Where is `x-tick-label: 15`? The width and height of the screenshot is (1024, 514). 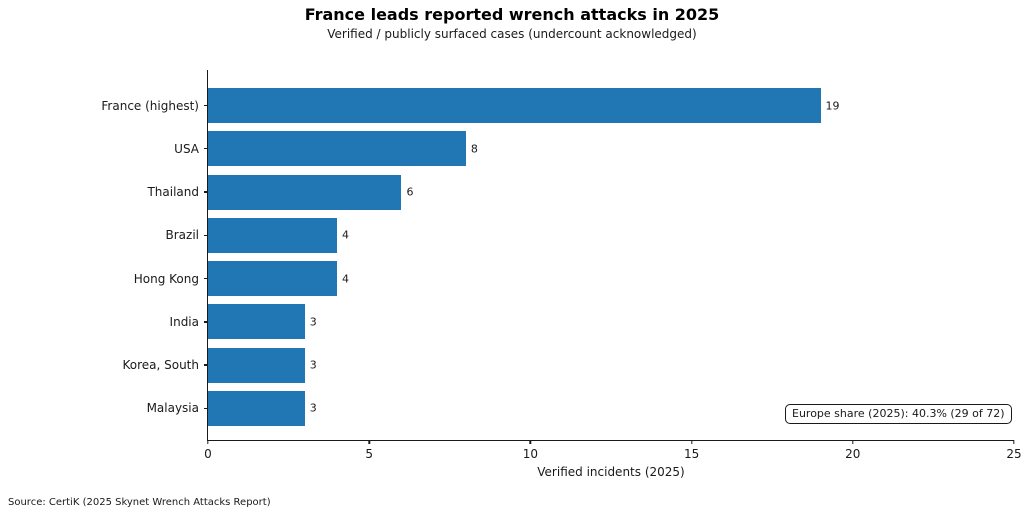
x-tick-label: 15 is located at coordinates (691, 454).